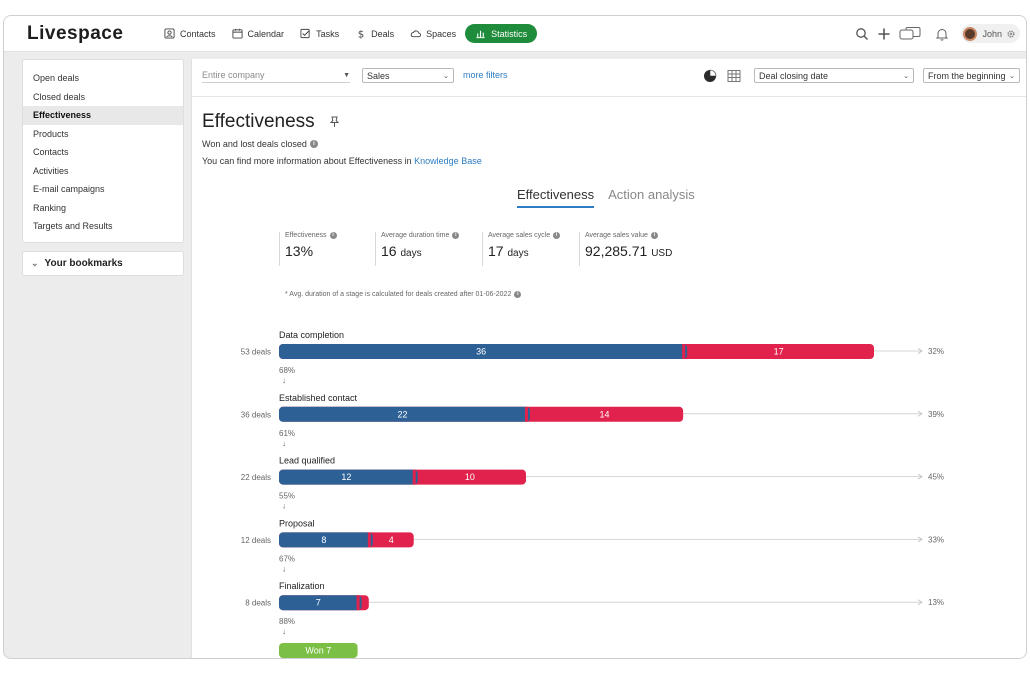  I want to click on kpi-label-text: Average duration time, so click(415, 235).